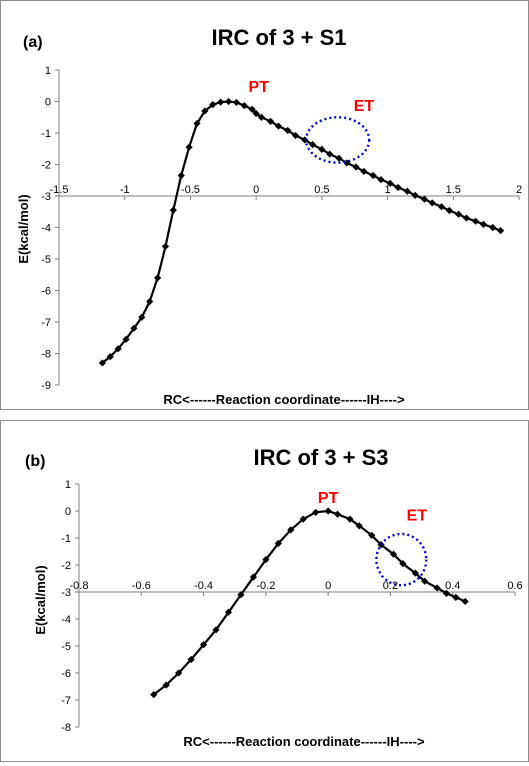 This screenshot has width=529, height=766. I want to click on annotation-et: ET, so click(417, 515).